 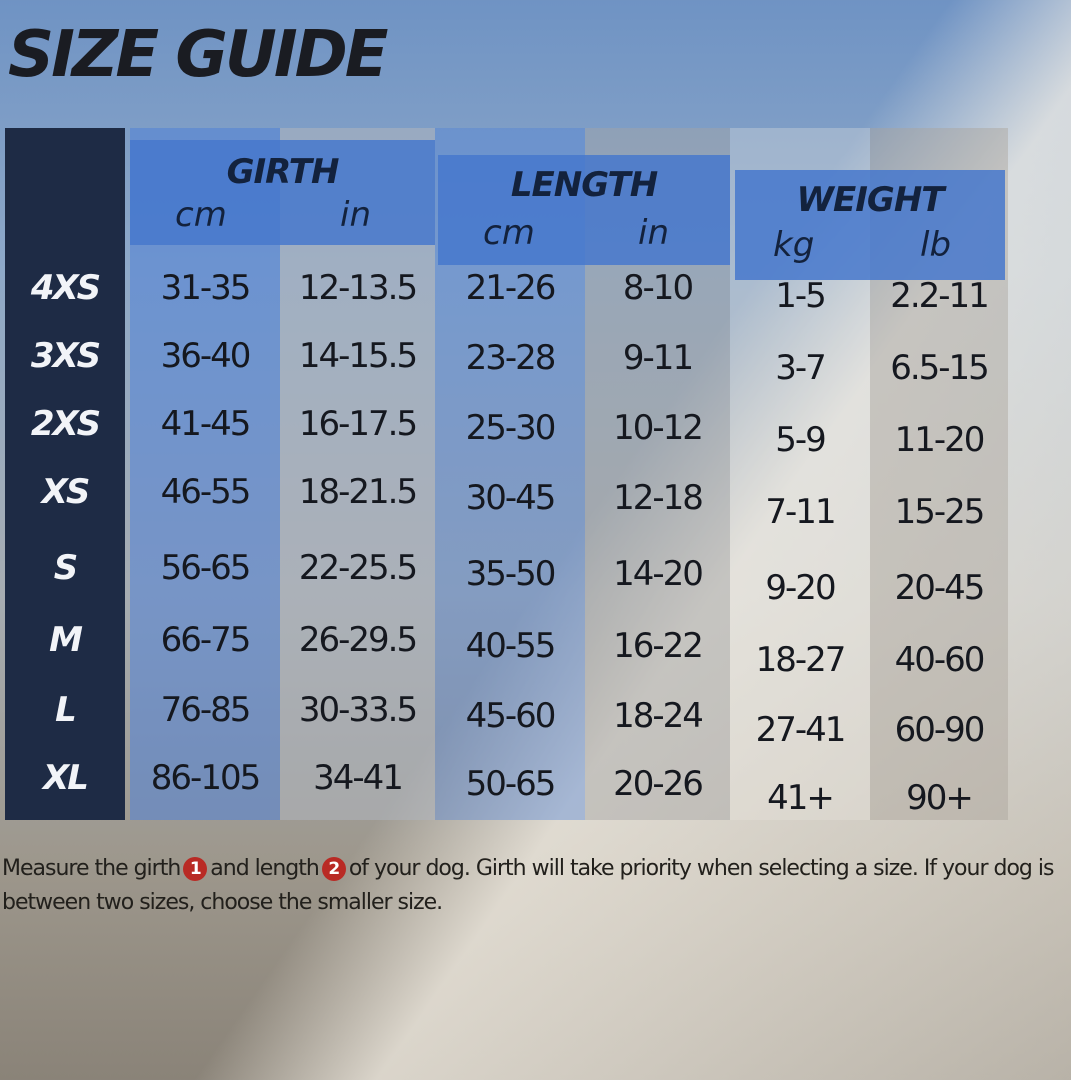 I want to click on table-row: XL 86-105 34-41 50-65 20-26 41+ 90+, so click(x=535, y=792).